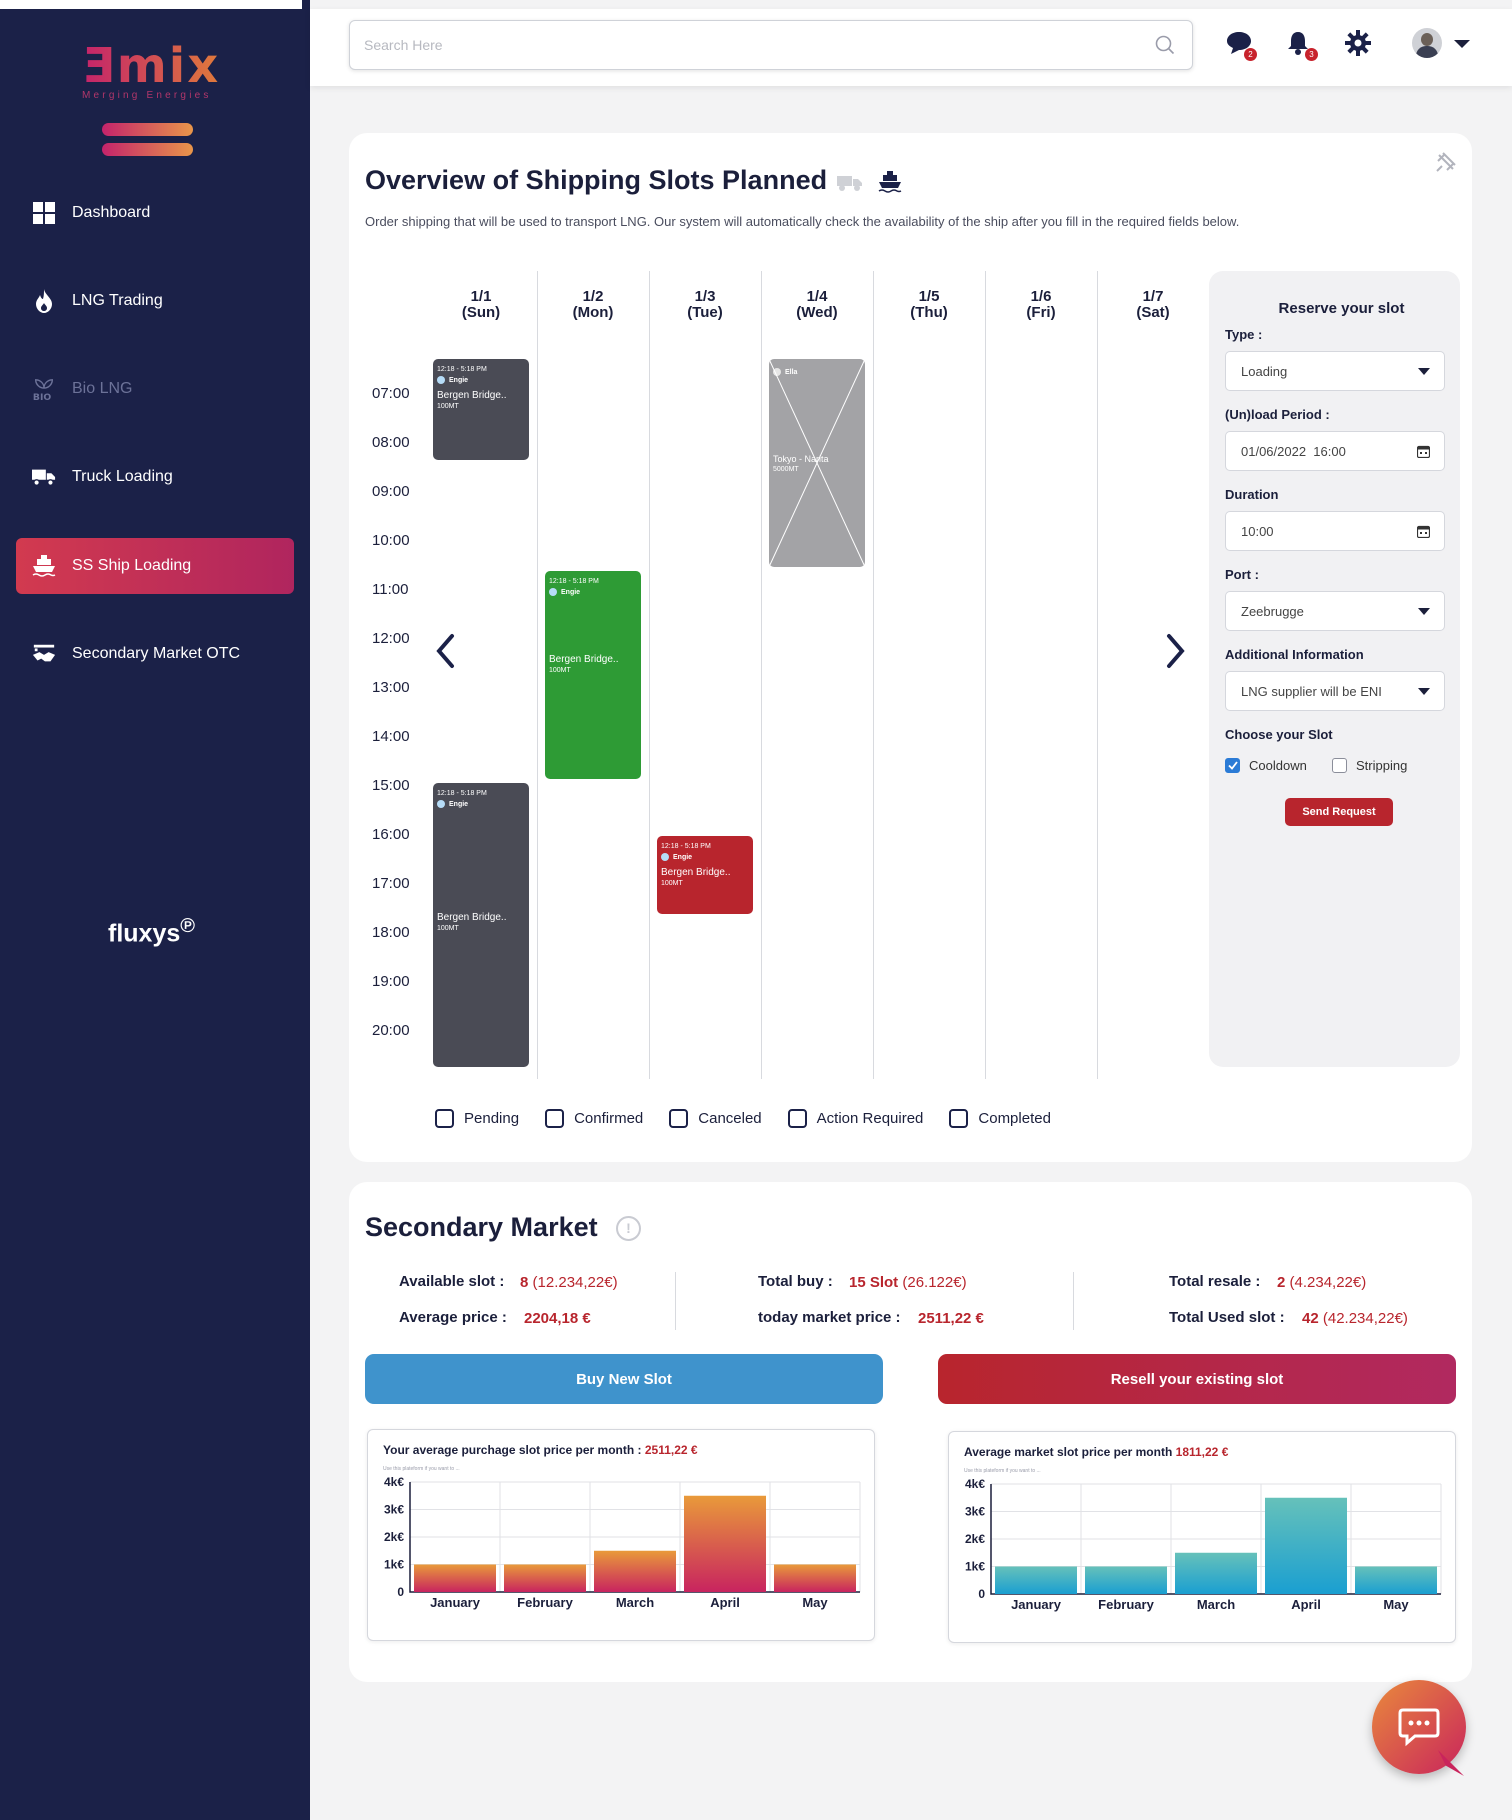 The height and width of the screenshot is (1820, 1512). What do you see at coordinates (122, 476) in the screenshot?
I see `sidebar-item-label: Truck Loading` at bounding box center [122, 476].